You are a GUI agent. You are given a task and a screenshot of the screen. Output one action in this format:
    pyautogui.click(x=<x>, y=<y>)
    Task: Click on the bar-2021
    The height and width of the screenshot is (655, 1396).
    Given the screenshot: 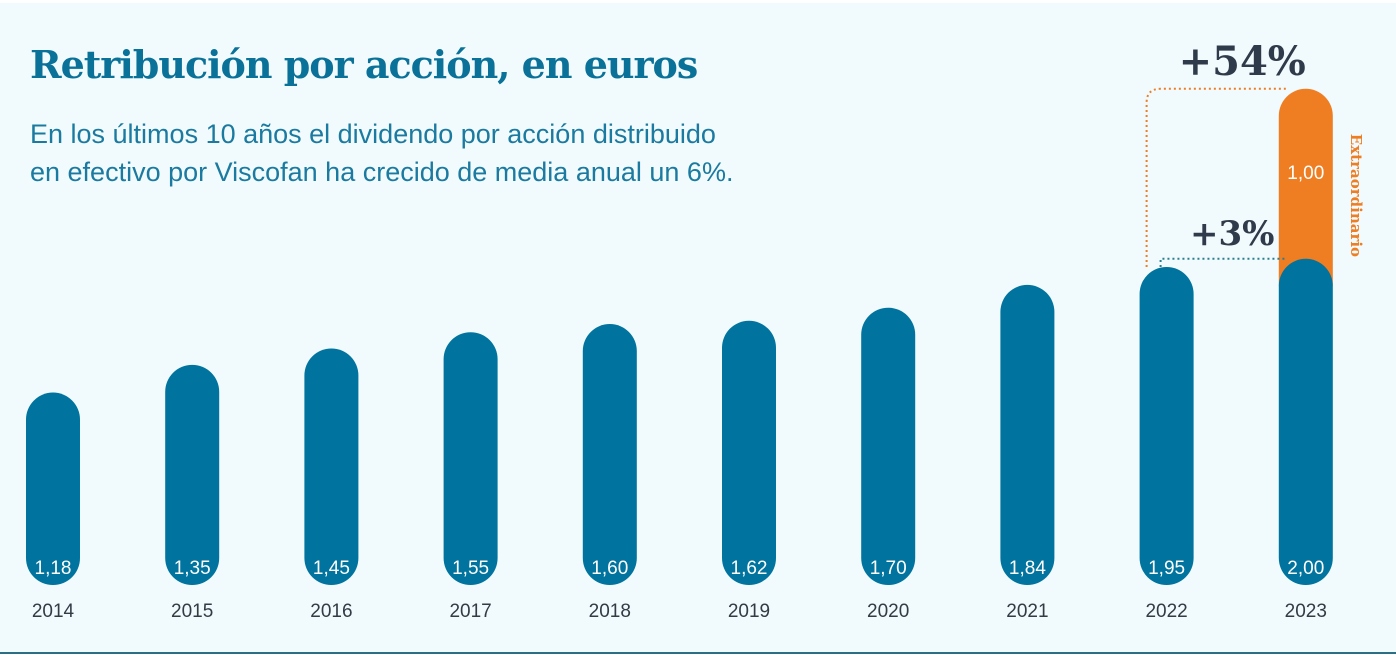 What is the action you would take?
    pyautogui.click(x=1027, y=434)
    